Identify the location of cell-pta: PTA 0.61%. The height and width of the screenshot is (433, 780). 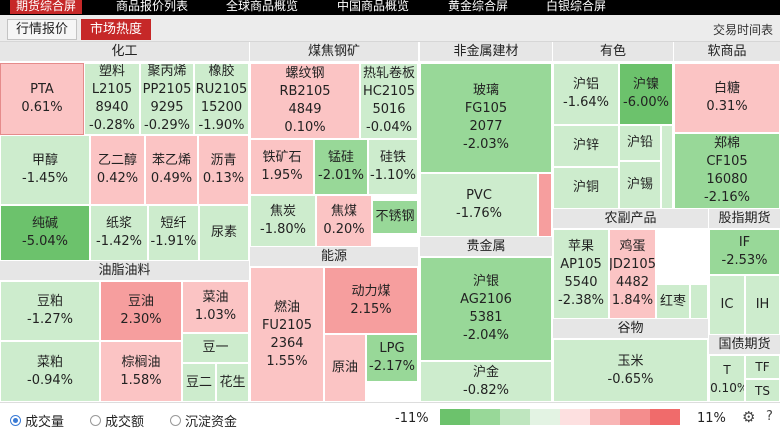
(42, 99).